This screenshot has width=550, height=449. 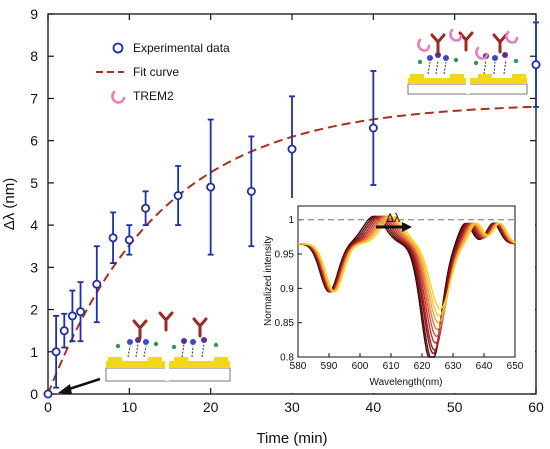 I want to click on x-tick-label: 50, so click(x=455, y=407).